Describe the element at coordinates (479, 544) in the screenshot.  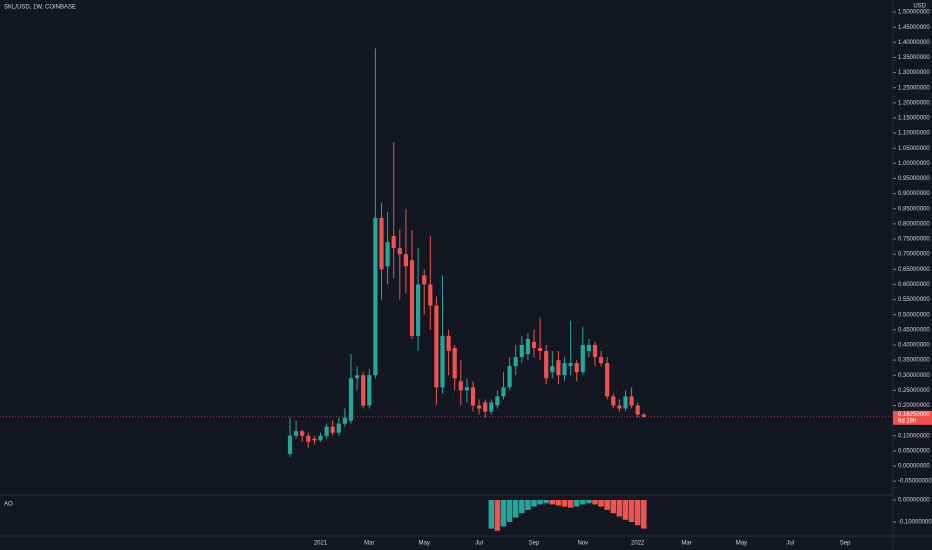
I see `x-tick-label: Jul` at that location.